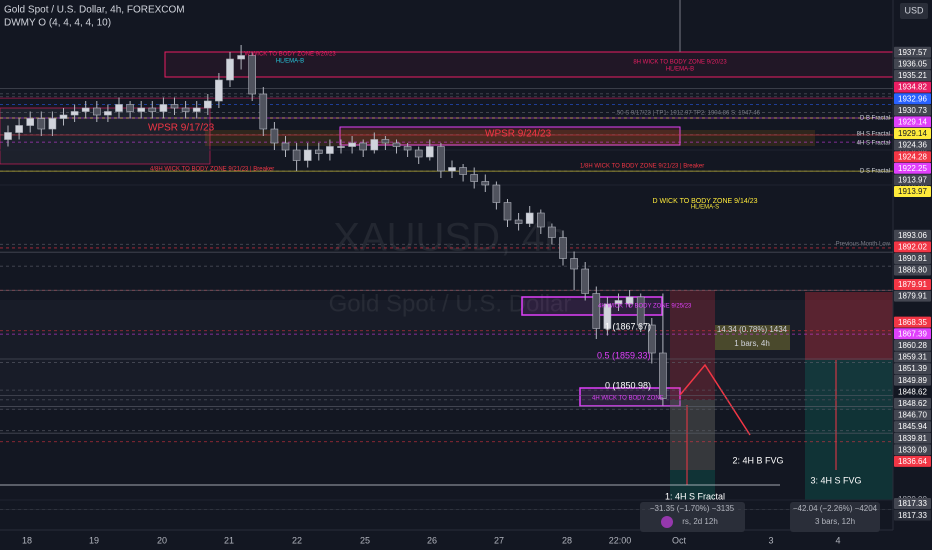  What do you see at coordinates (752, 337) in the screenshot?
I see `measure-box` at bounding box center [752, 337].